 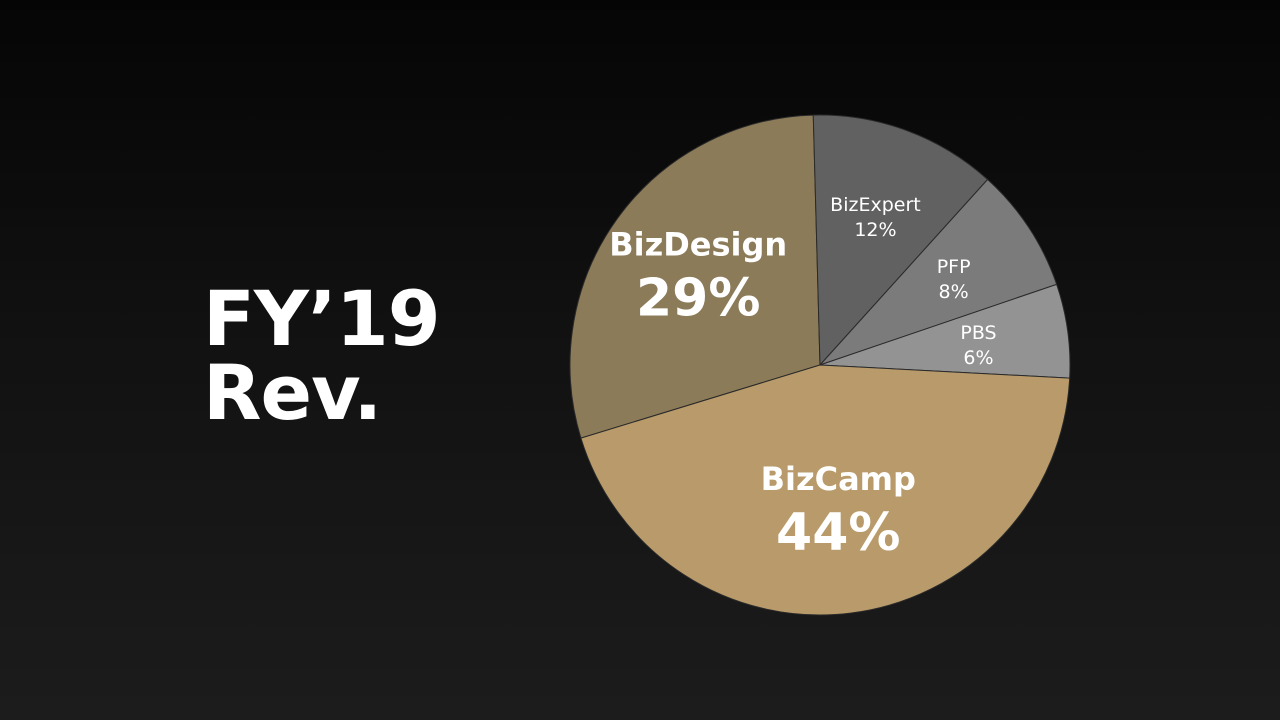 What do you see at coordinates (875, 230) in the screenshot?
I see `slice-value-bizexpert: 12%` at bounding box center [875, 230].